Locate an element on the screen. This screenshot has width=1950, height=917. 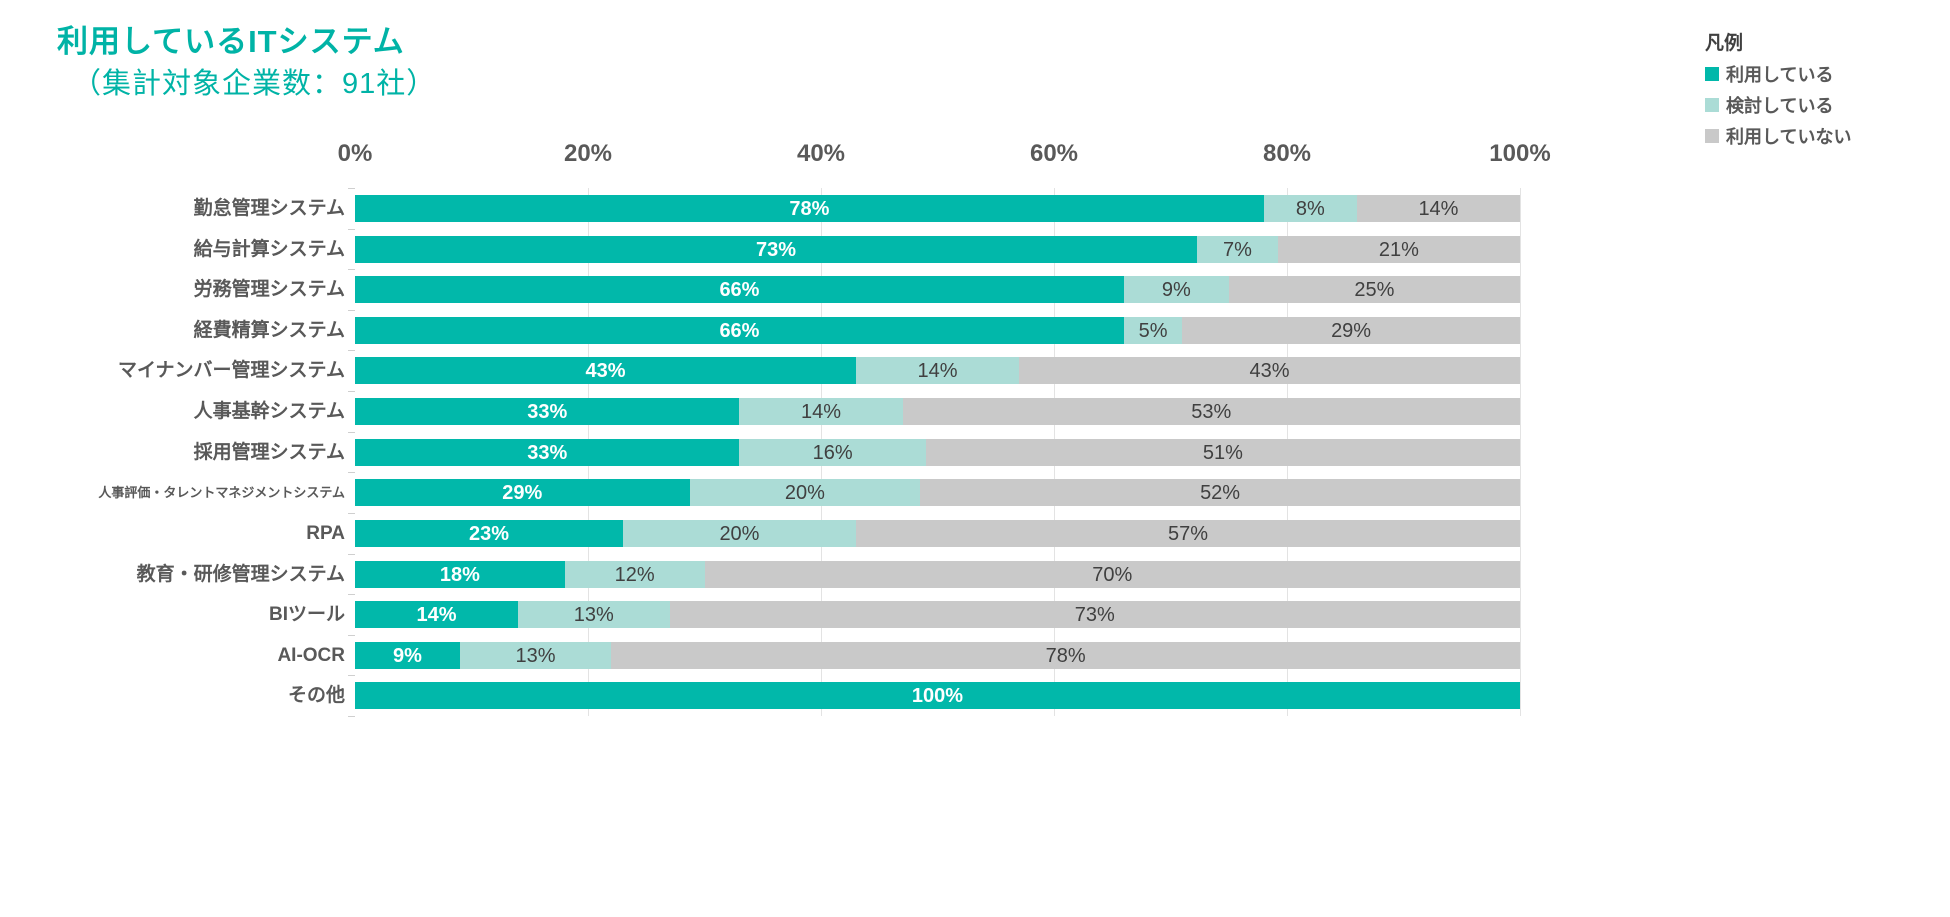
bar-row: 43% 14% 43% is located at coordinates (937, 370).